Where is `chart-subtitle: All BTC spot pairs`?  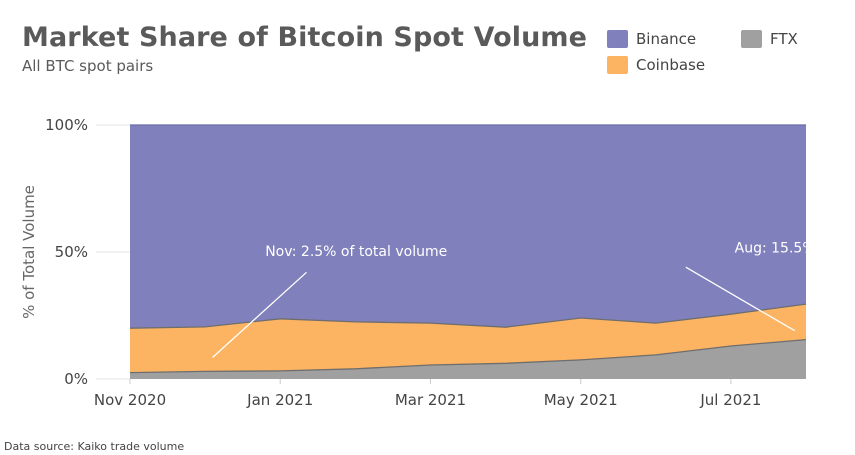 chart-subtitle: All BTC spot pairs is located at coordinates (88, 66).